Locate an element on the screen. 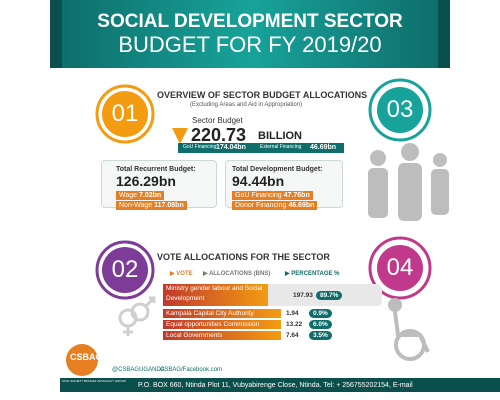  vote-name: Equal opportunities Commission is located at coordinates (222, 324).